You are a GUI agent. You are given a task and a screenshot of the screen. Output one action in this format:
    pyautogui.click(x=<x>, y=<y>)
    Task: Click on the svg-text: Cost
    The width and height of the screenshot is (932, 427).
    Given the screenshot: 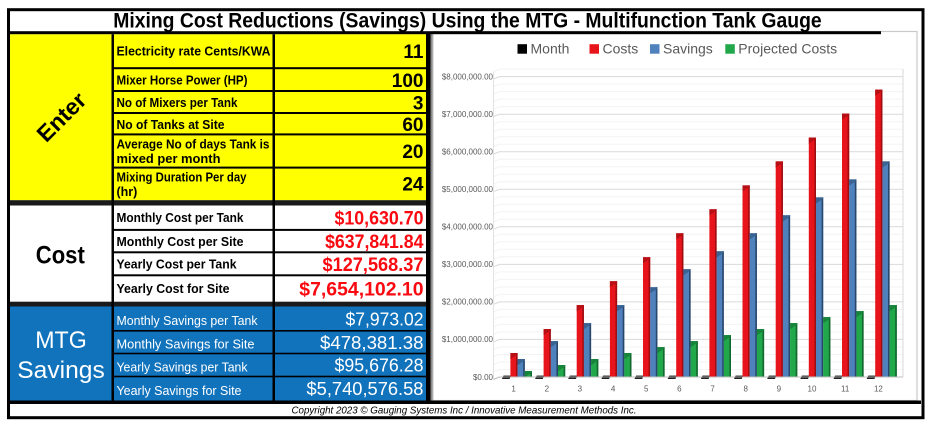 What is the action you would take?
    pyautogui.click(x=61, y=256)
    